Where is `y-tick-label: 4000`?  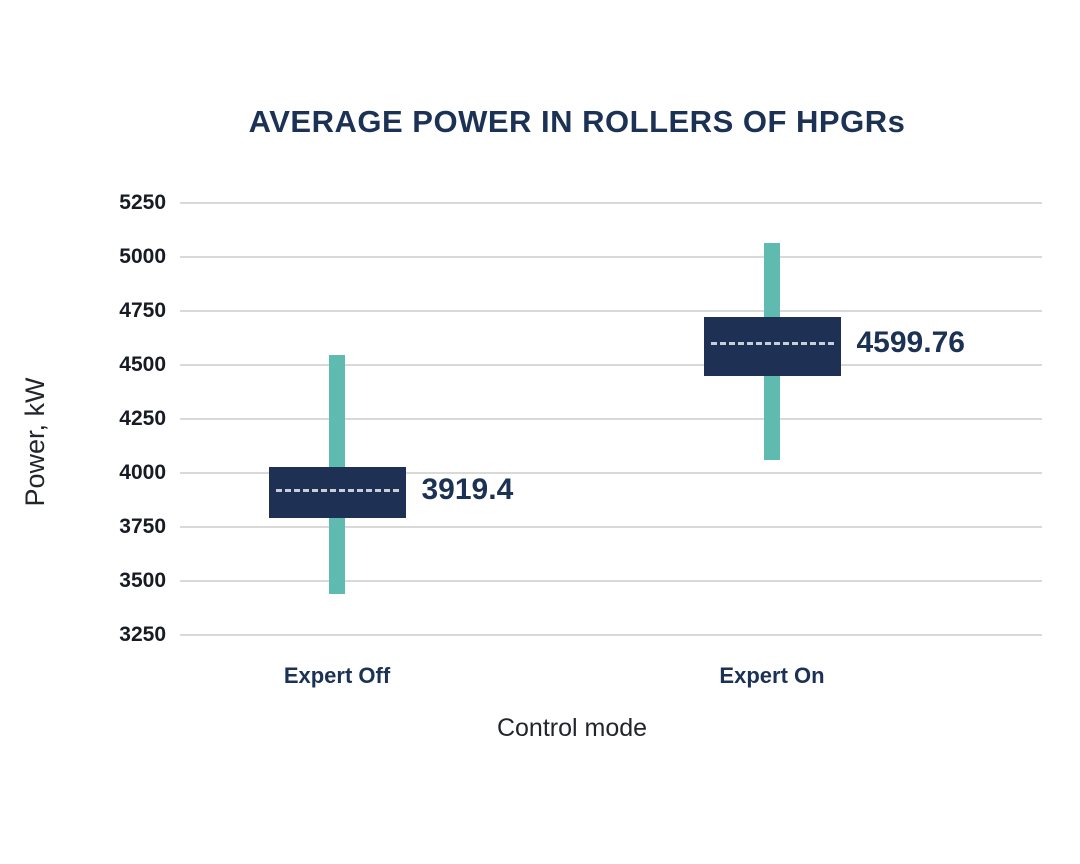
y-tick-label: 4000 is located at coordinates (142, 472).